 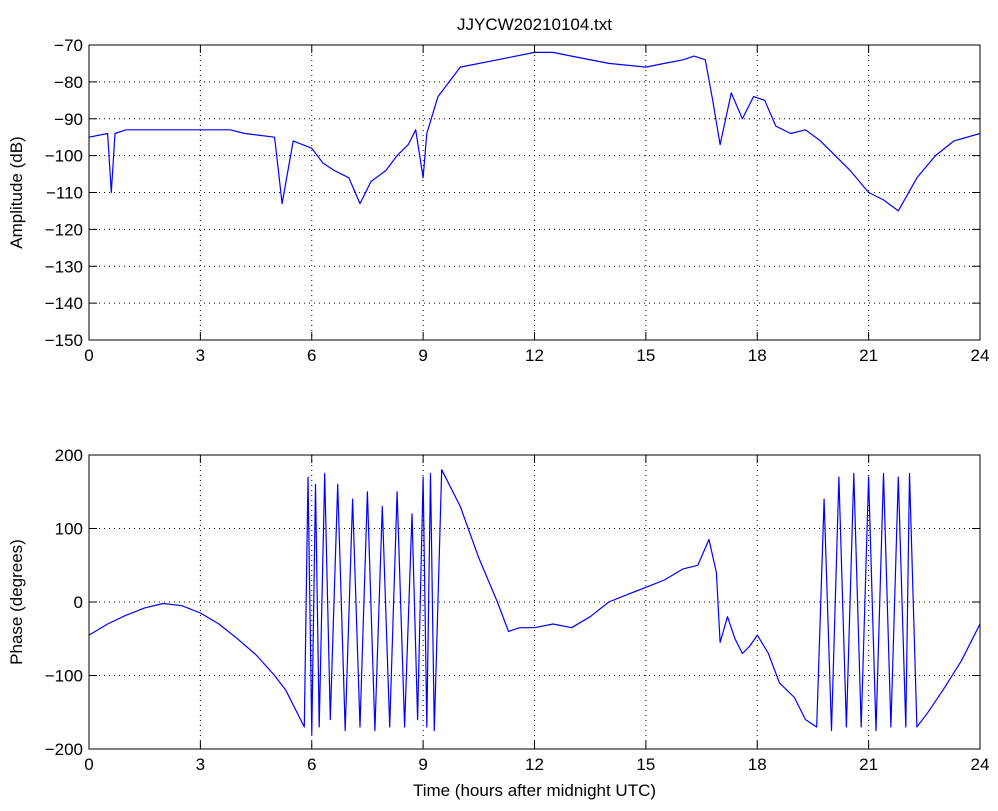 I want to click on y-tick-label: −140, so click(x=64, y=303).